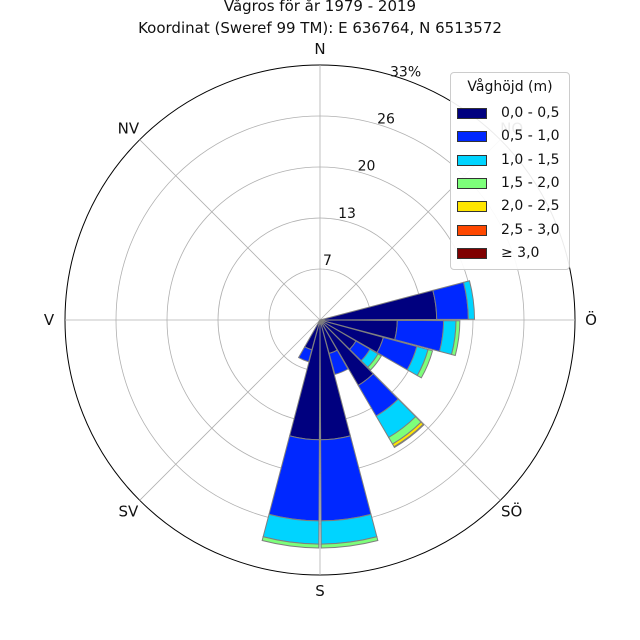 The height and width of the screenshot is (640, 640). Describe the element at coordinates (128, 512) in the screenshot. I see `direction-label: SV` at that location.